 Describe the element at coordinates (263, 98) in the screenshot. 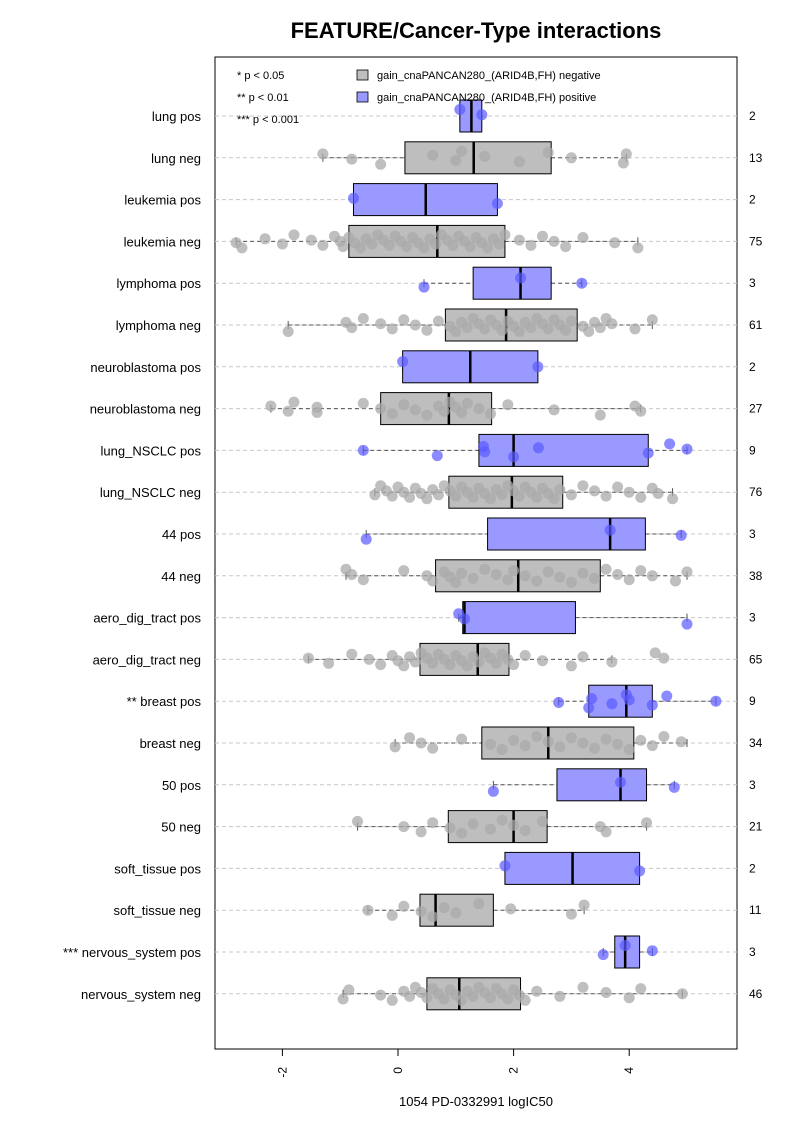

I see `significance-item: ** p < 0.01` at that location.